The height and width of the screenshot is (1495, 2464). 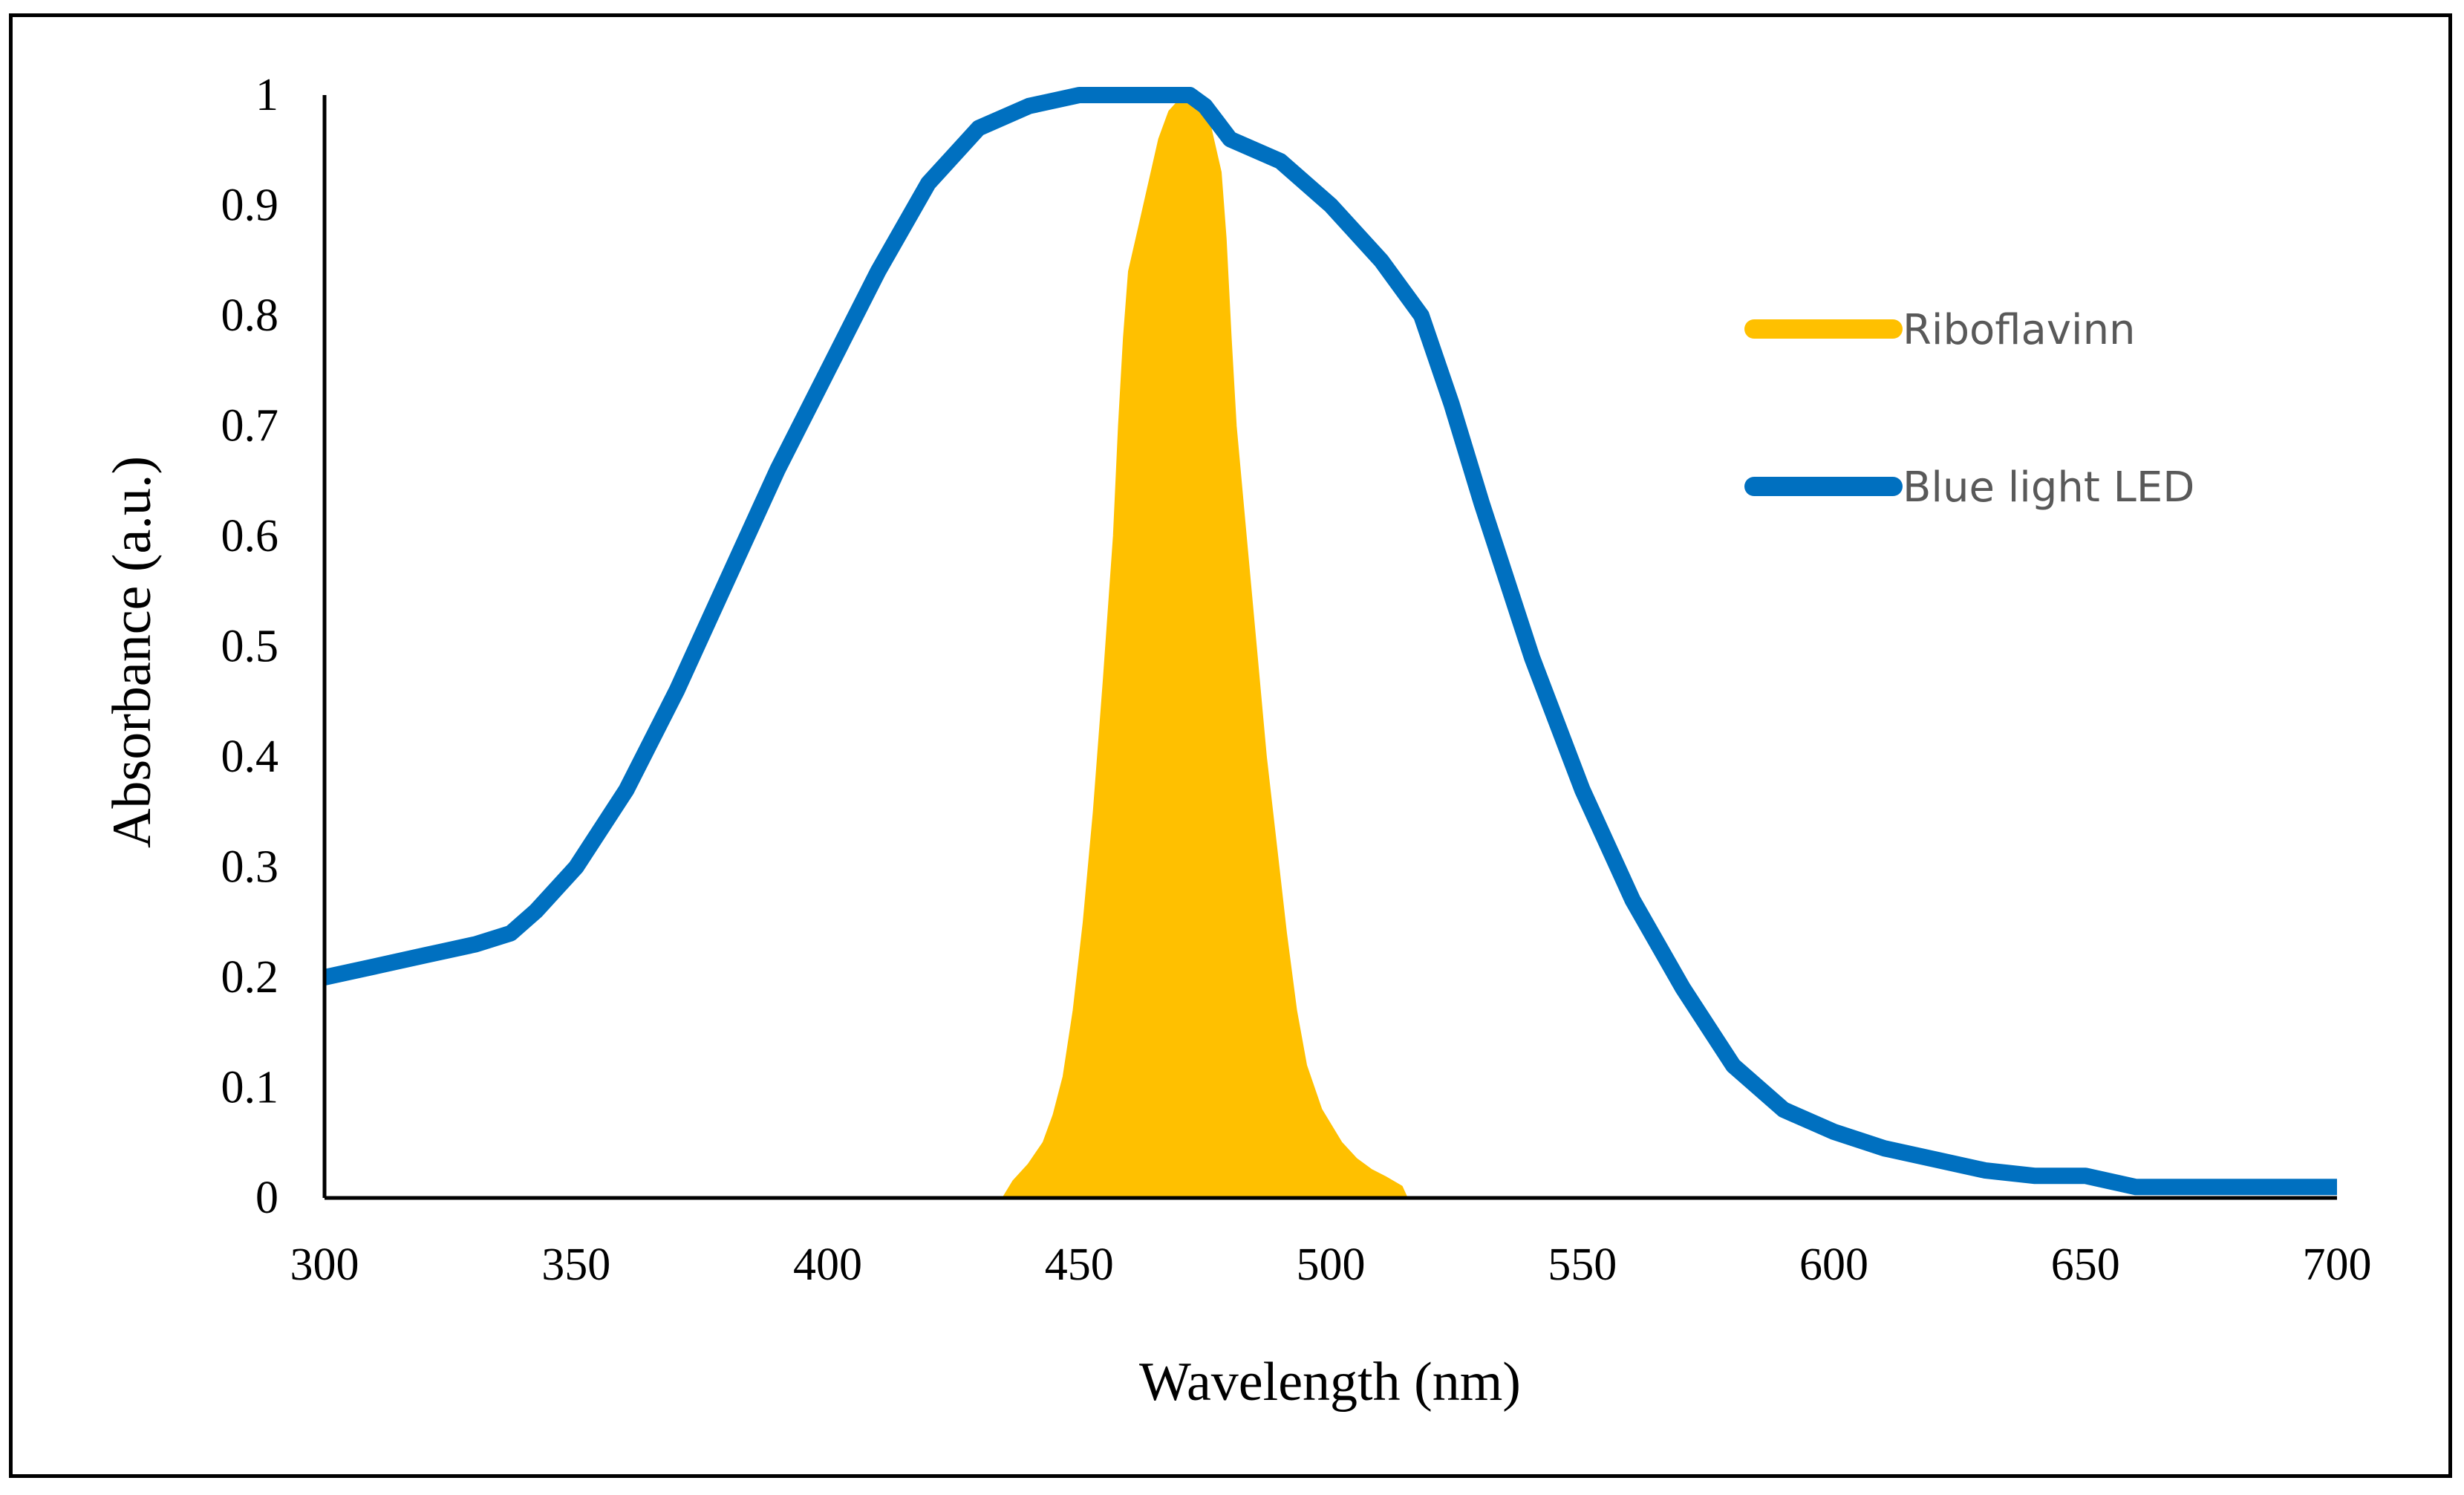 What do you see at coordinates (250, 977) in the screenshot?
I see `y-tick-label: 0.2` at bounding box center [250, 977].